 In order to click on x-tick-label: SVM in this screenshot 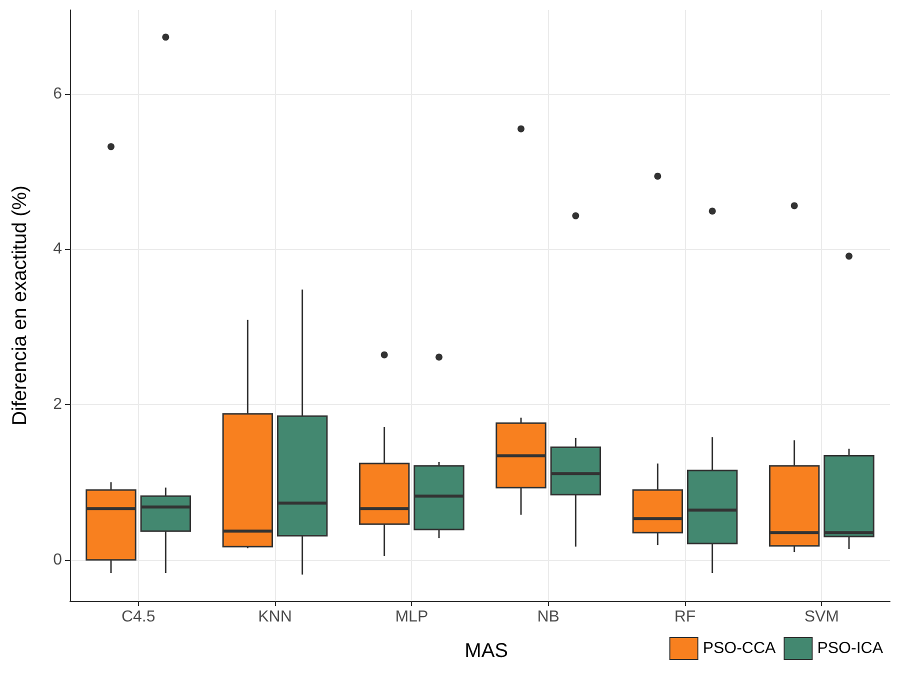, I will do `click(822, 617)`.